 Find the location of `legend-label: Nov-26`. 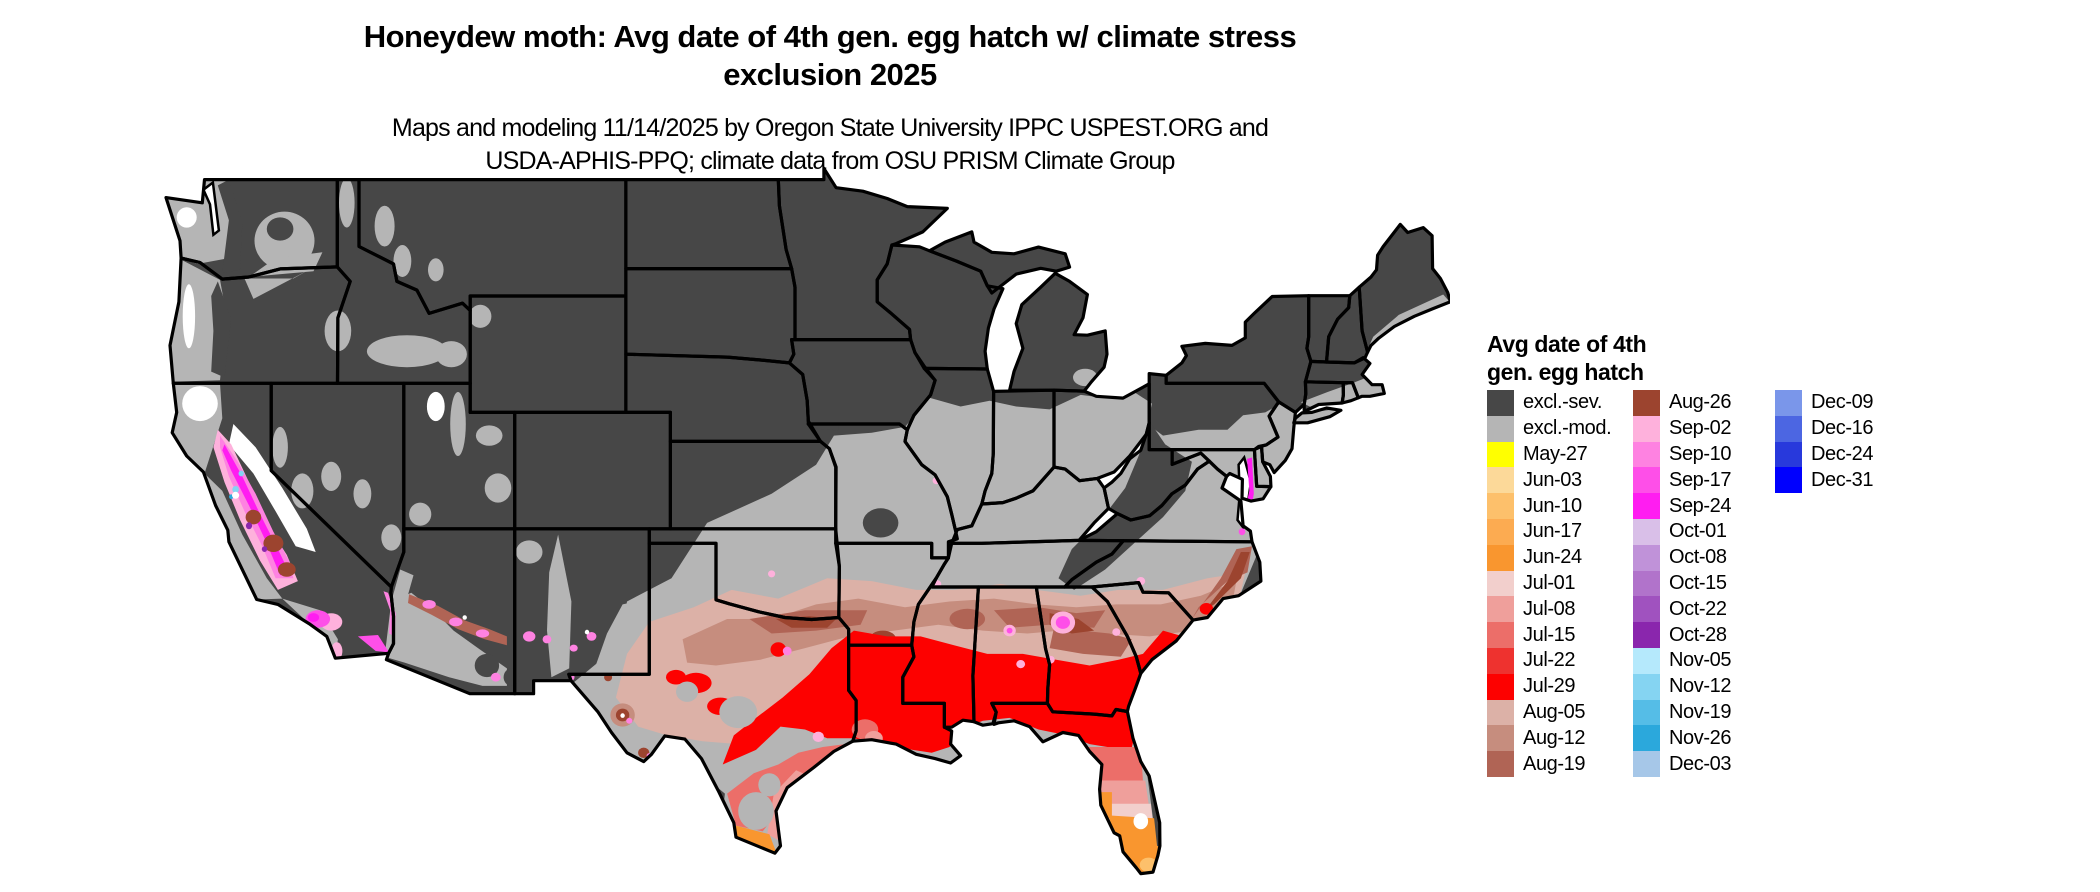

legend-label: Nov-26 is located at coordinates (1700, 737).